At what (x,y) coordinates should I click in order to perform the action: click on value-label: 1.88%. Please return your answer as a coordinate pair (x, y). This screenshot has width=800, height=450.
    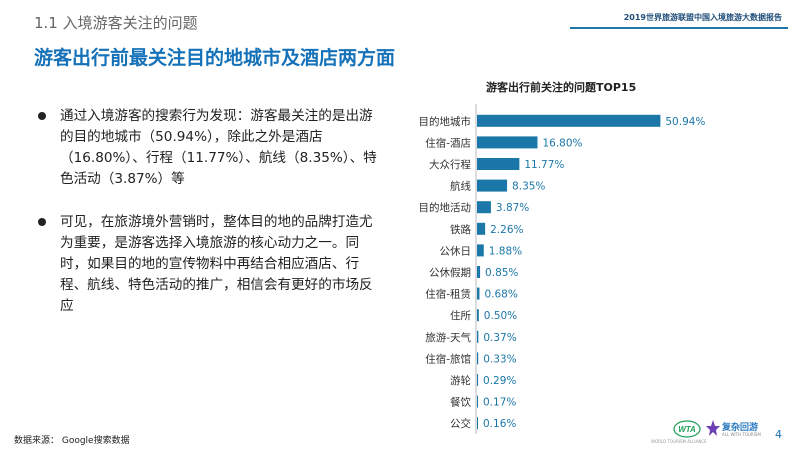
    Looking at the image, I should click on (505, 251).